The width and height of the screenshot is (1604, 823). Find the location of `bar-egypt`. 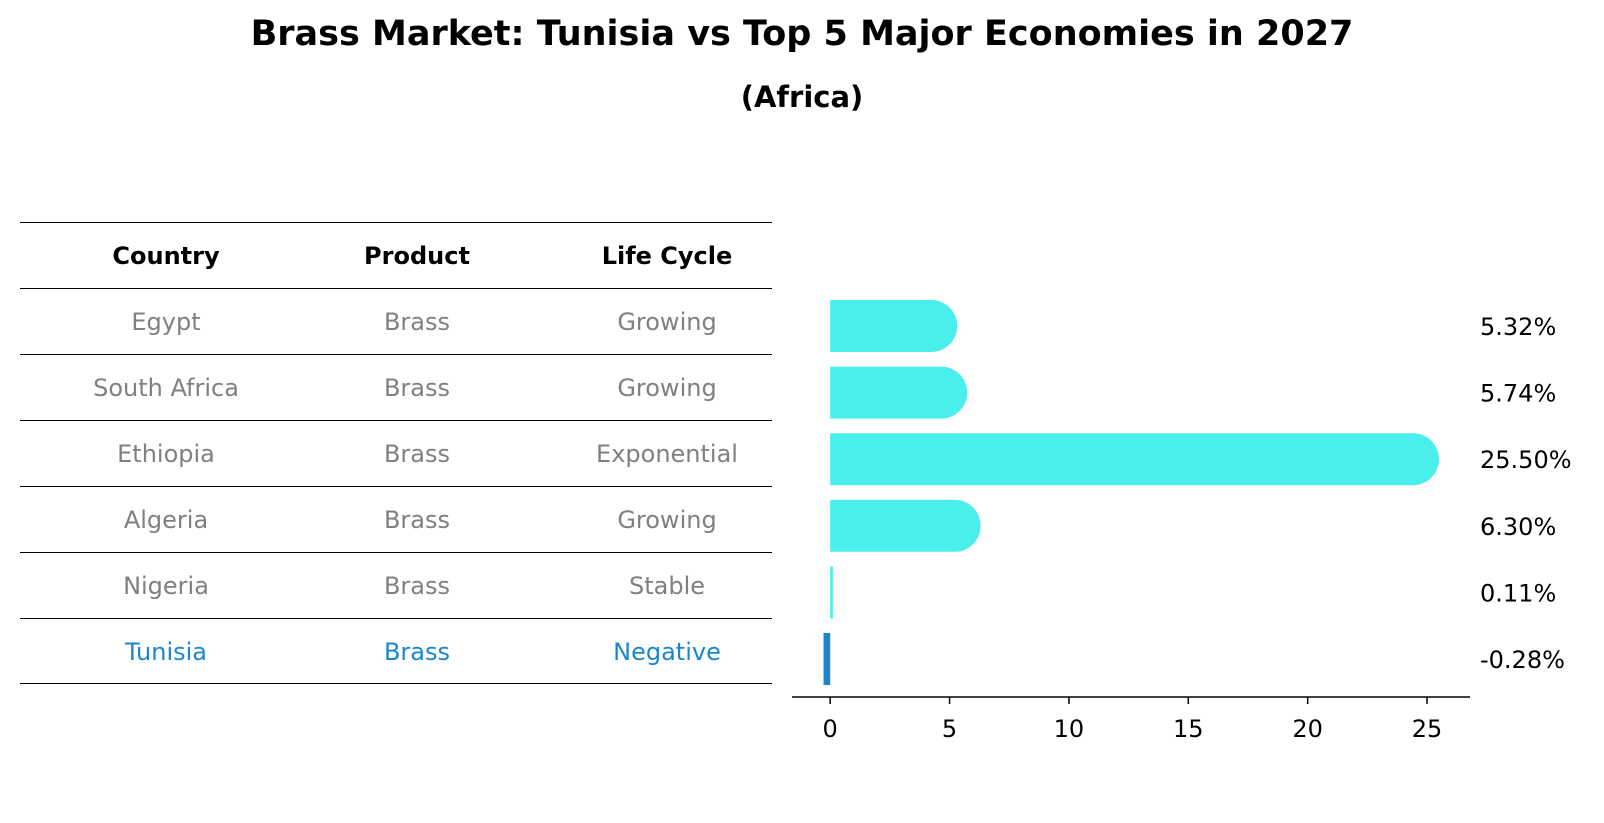

bar-egypt is located at coordinates (894, 326).